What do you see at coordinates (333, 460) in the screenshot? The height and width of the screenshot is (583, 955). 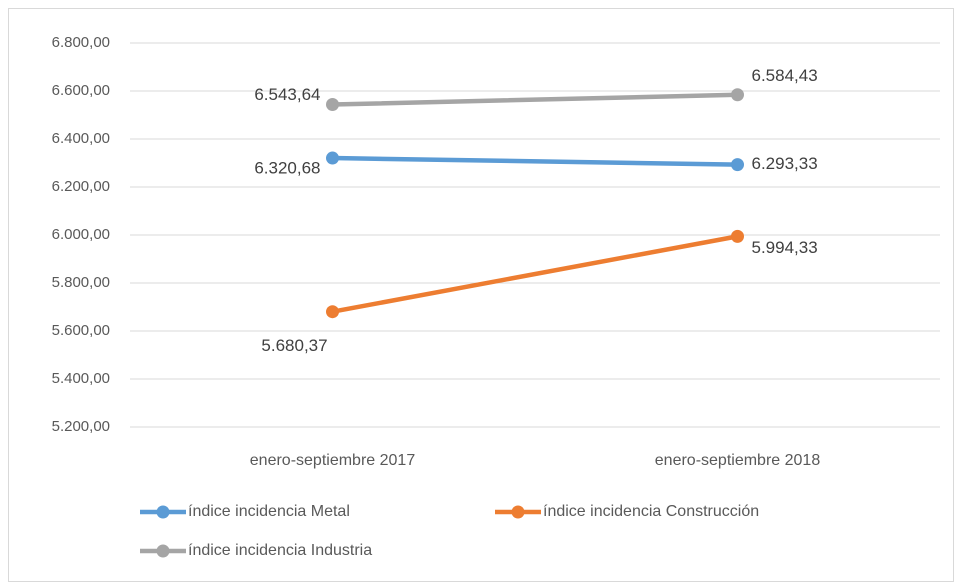 I see `x-tick-label: enero-septiembre 2017` at bounding box center [333, 460].